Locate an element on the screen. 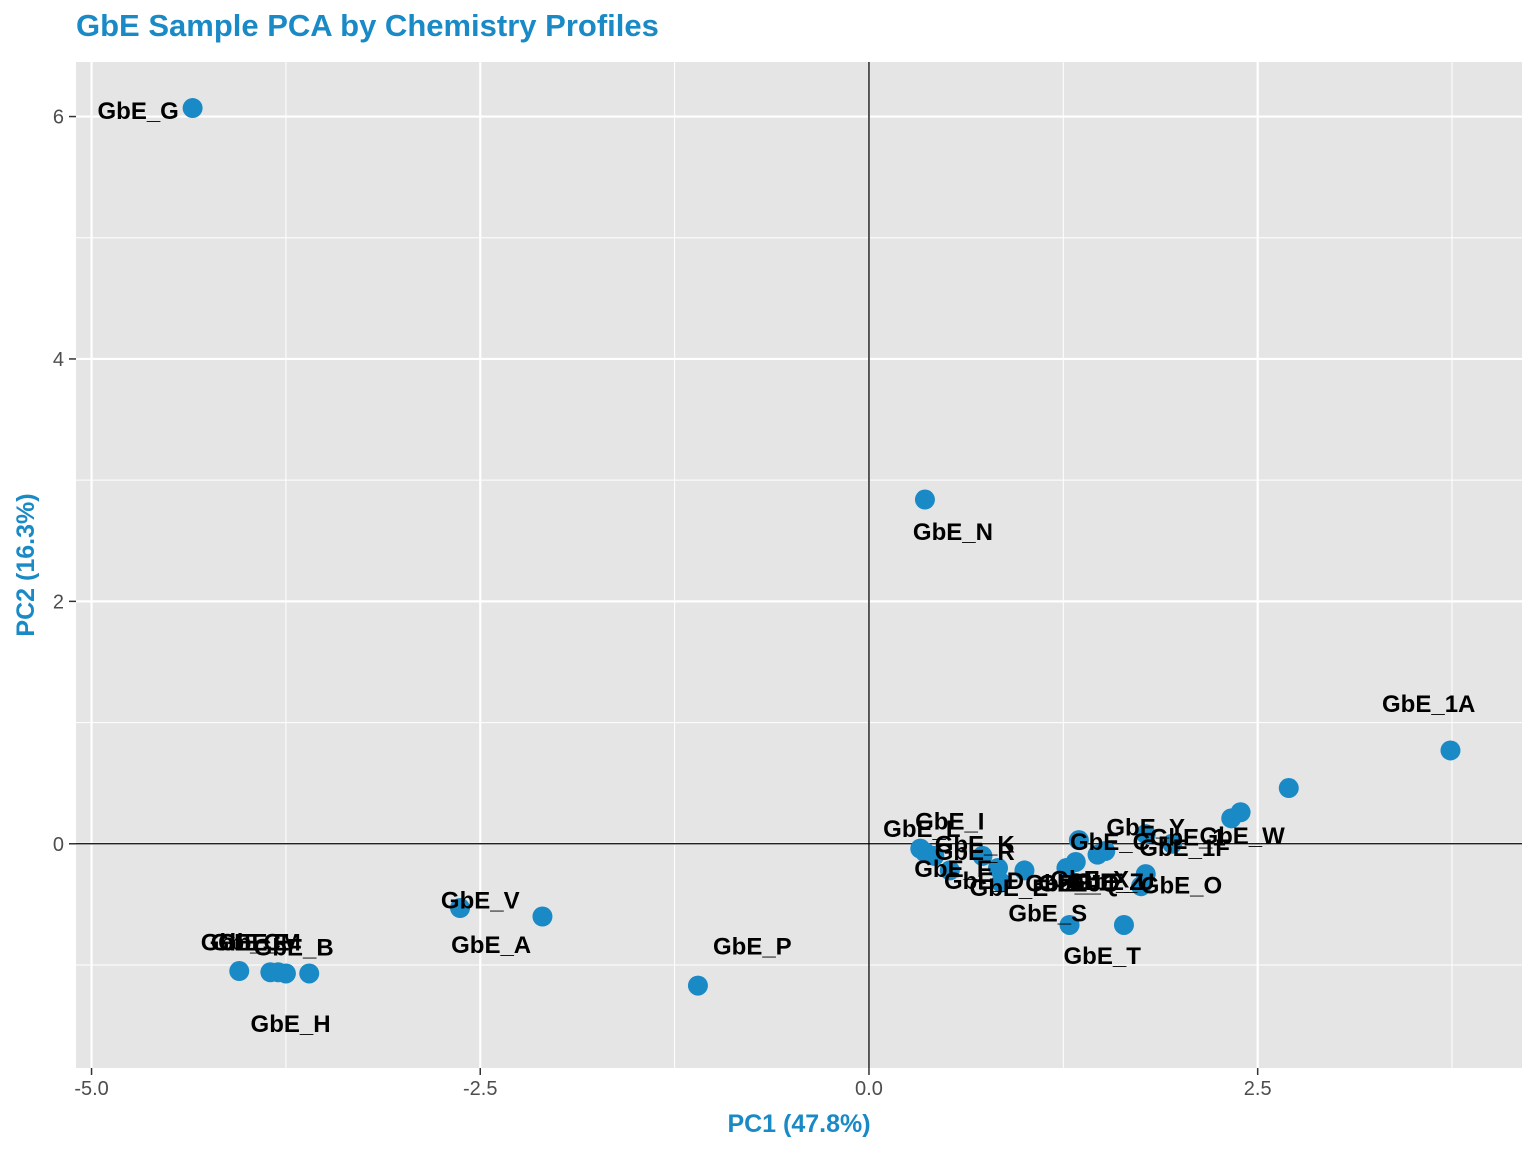  x-axis: -5.0 -2.5 0.0 2.5 is located at coordinates (673, 1084).